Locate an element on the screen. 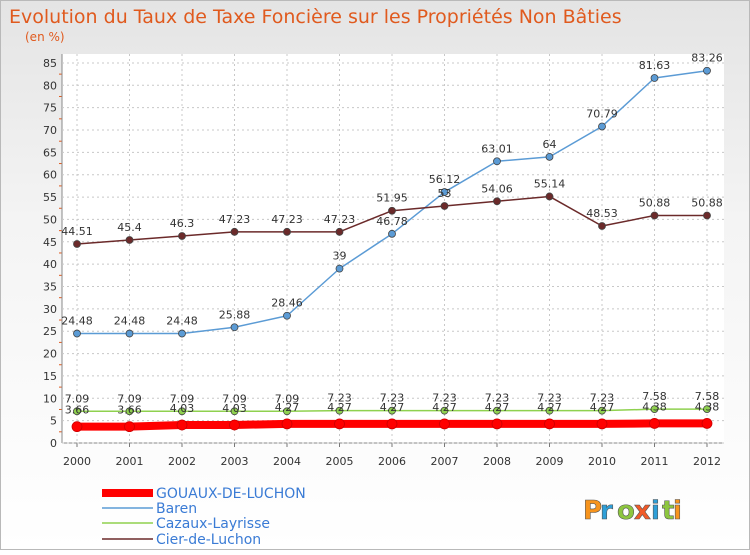 The image size is (750, 555). legend-label: Baren is located at coordinates (176, 509).